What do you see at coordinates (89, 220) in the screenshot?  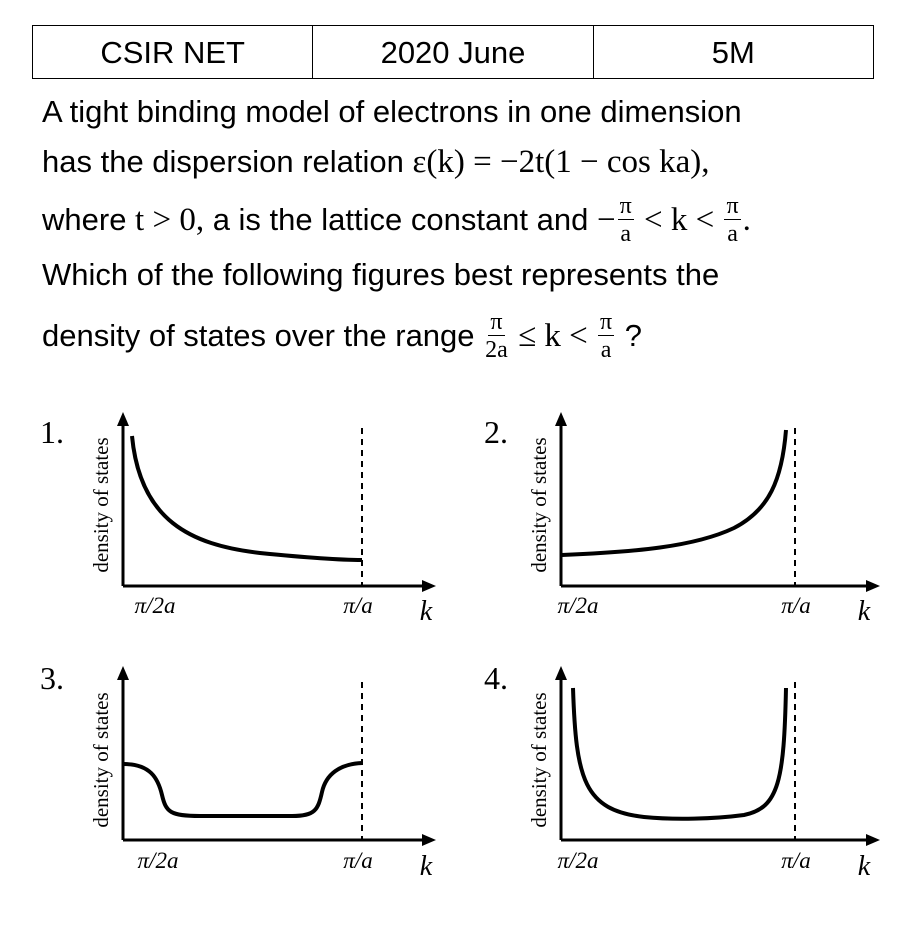 I see `question-line-3-text-a: where` at bounding box center [89, 220].